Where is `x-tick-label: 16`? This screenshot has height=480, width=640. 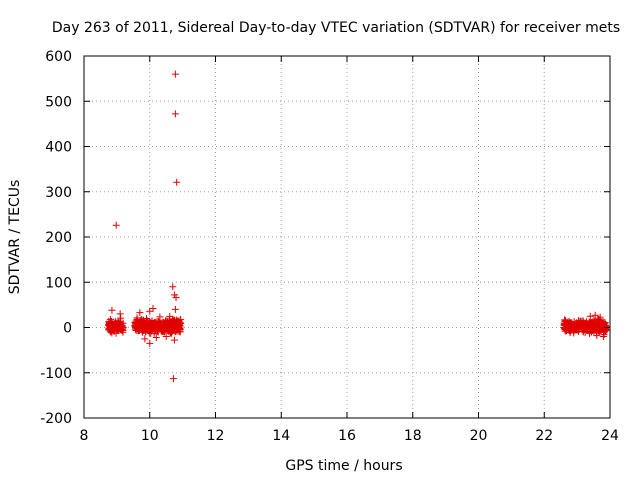 x-tick-label: 16 is located at coordinates (347, 436).